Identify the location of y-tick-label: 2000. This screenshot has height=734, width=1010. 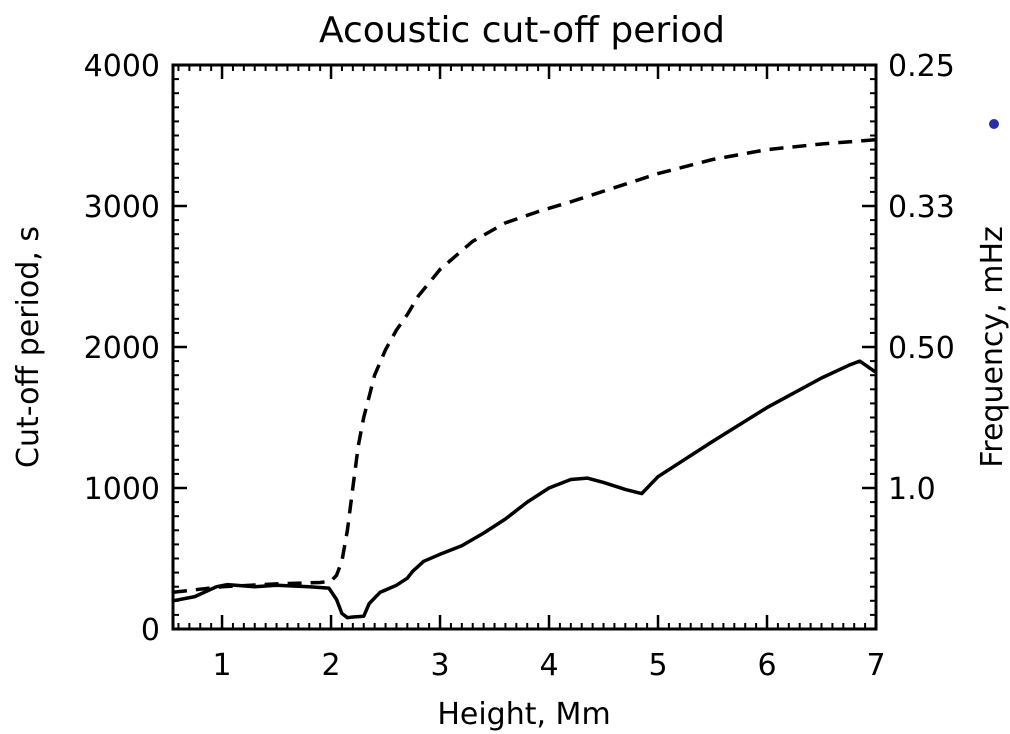
(122, 348).